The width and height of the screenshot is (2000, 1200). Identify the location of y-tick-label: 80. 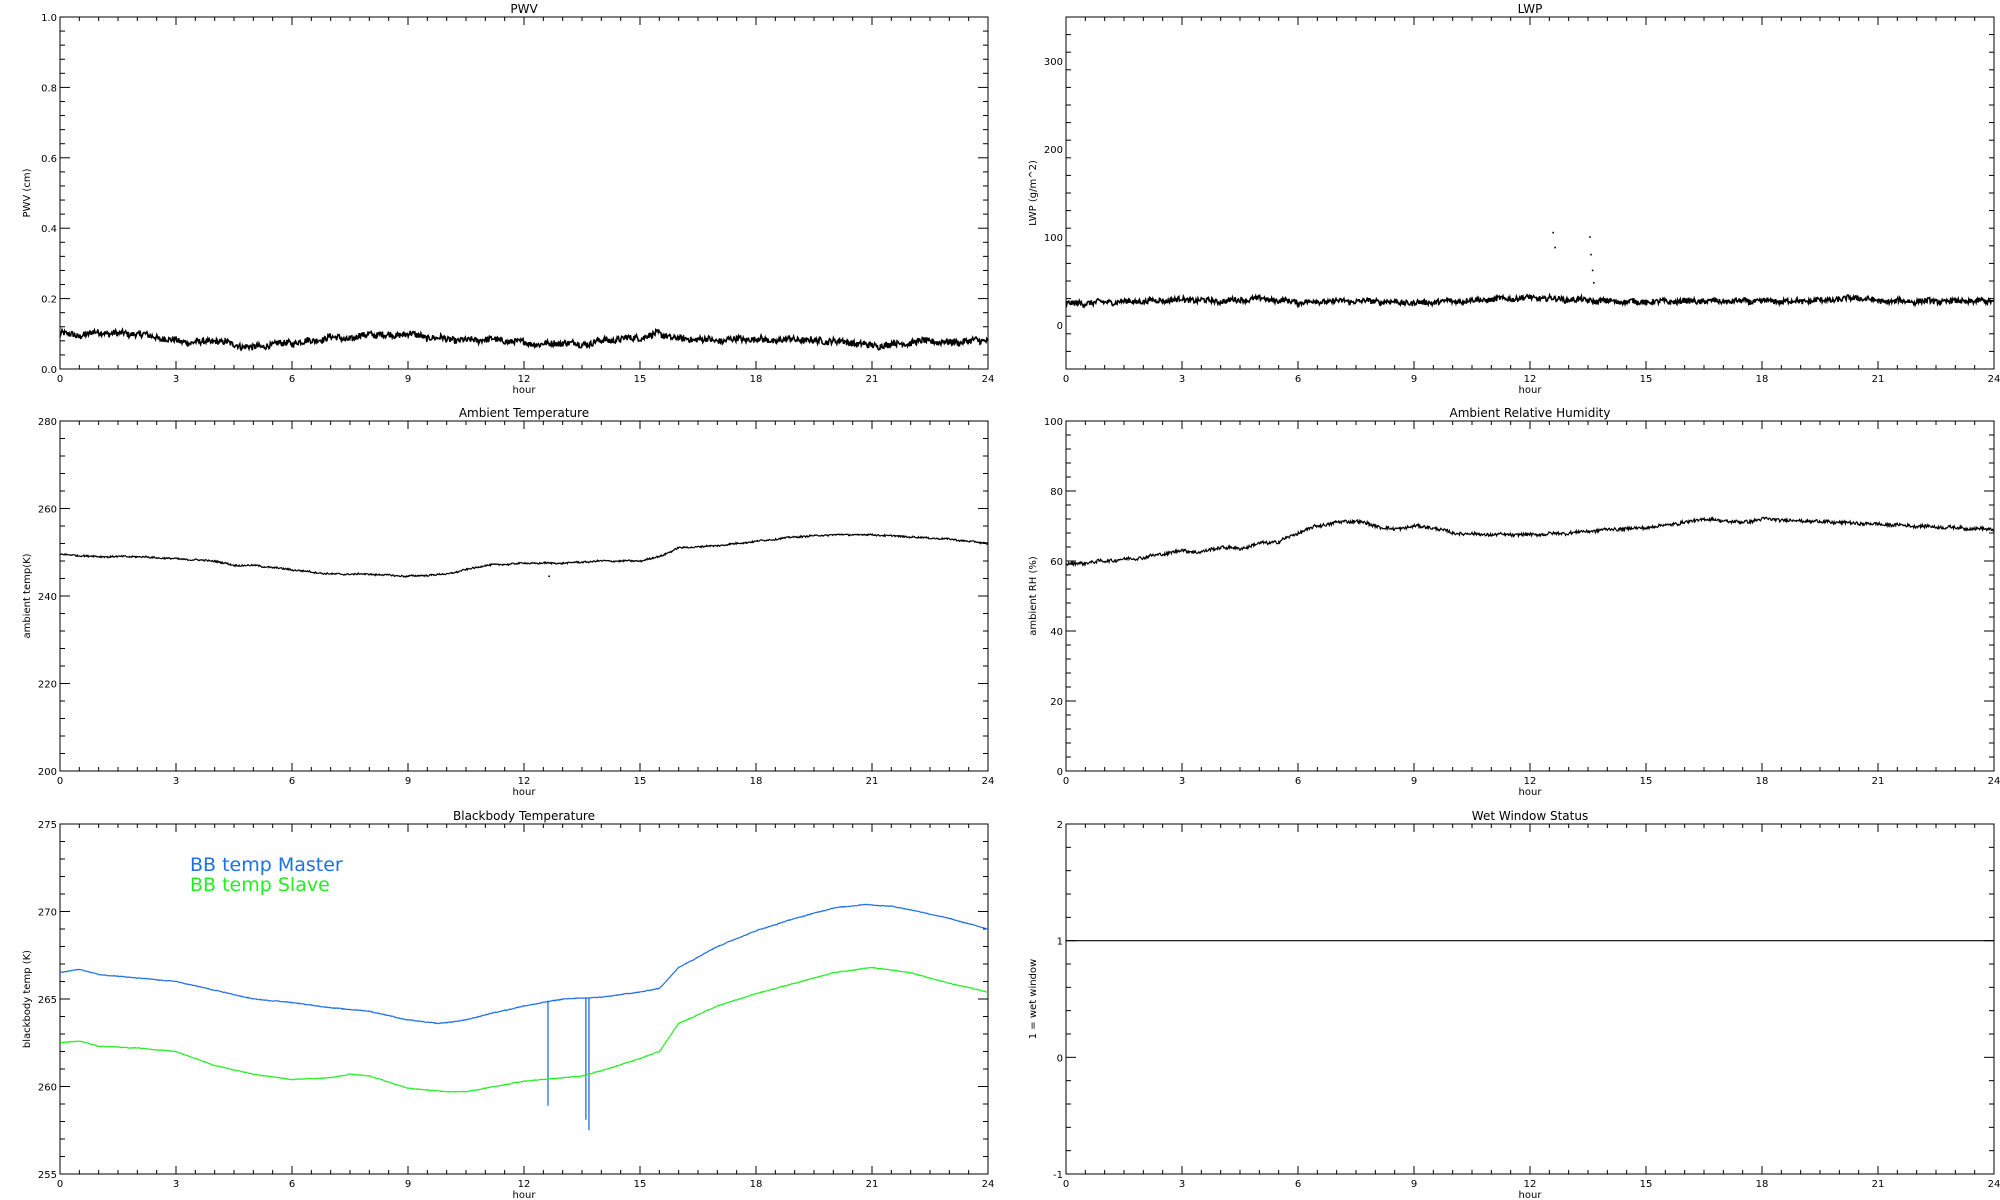
(1056, 492).